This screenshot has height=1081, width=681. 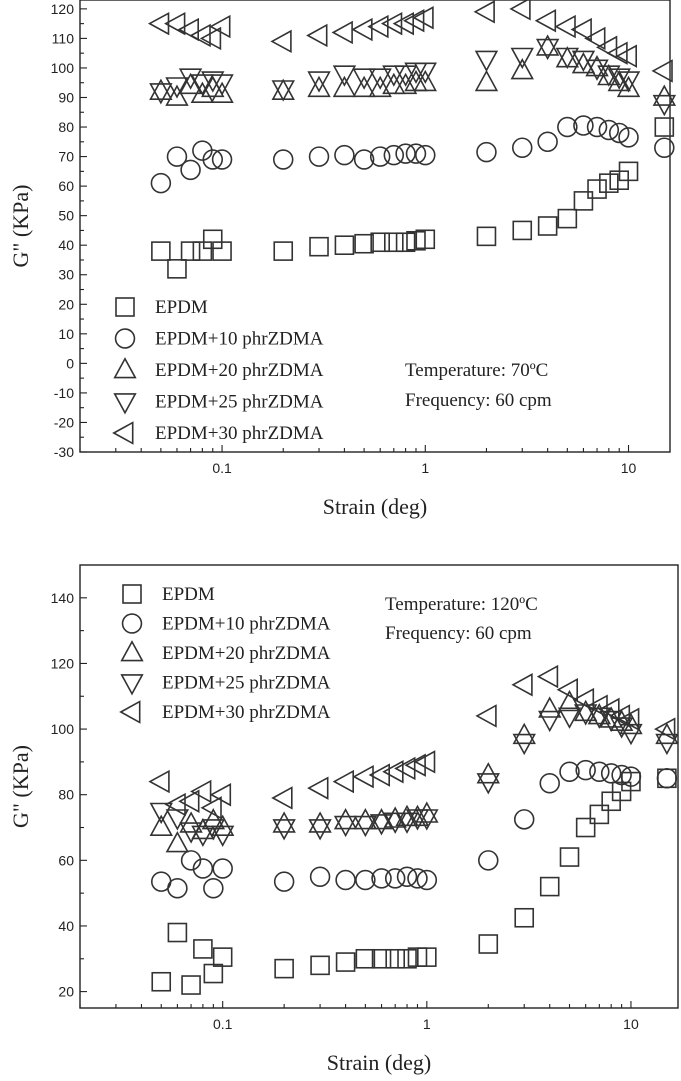 I want to click on x-tick-label: 0.1, so click(x=223, y=1024).